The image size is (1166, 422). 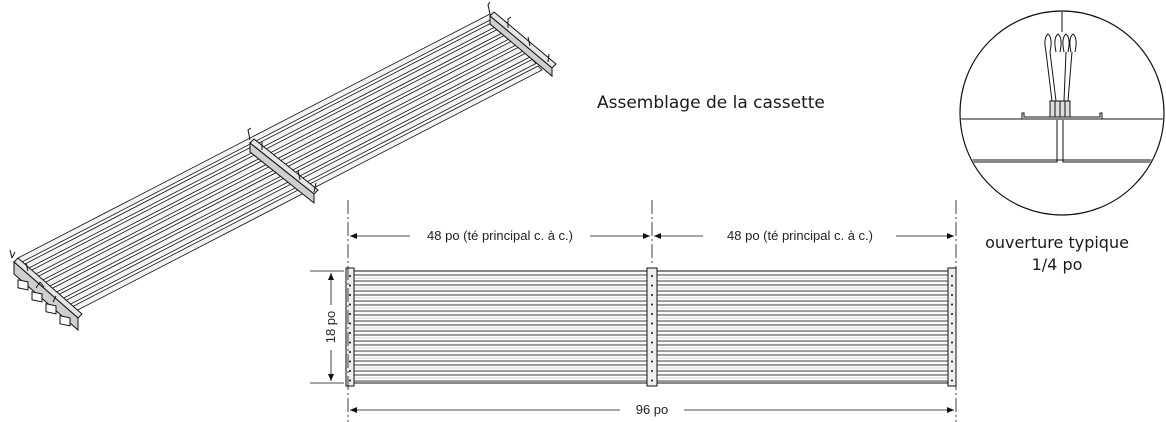 What do you see at coordinates (652, 409) in the screenshot?
I see `dim-overall-length: 96 po` at bounding box center [652, 409].